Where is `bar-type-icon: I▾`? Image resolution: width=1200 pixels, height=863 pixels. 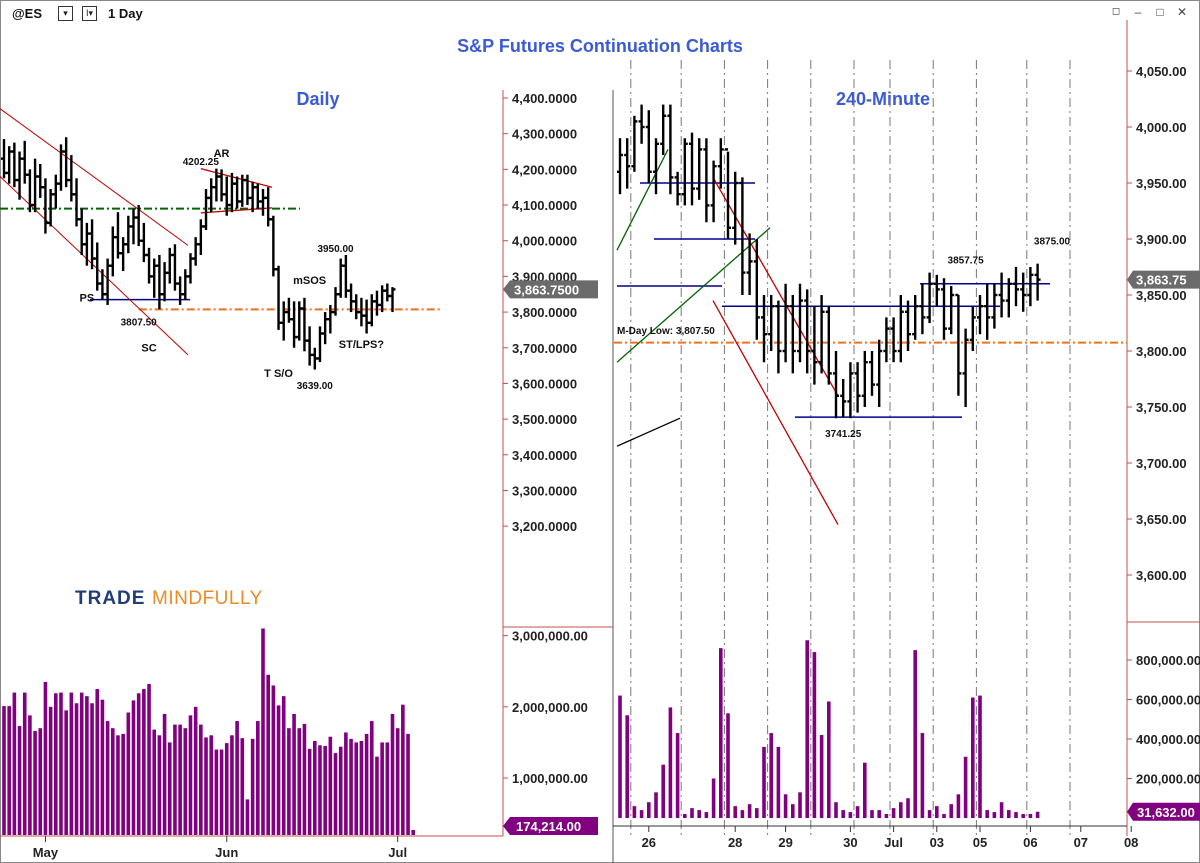
bar-type-icon: I▾ is located at coordinates (89, 13).